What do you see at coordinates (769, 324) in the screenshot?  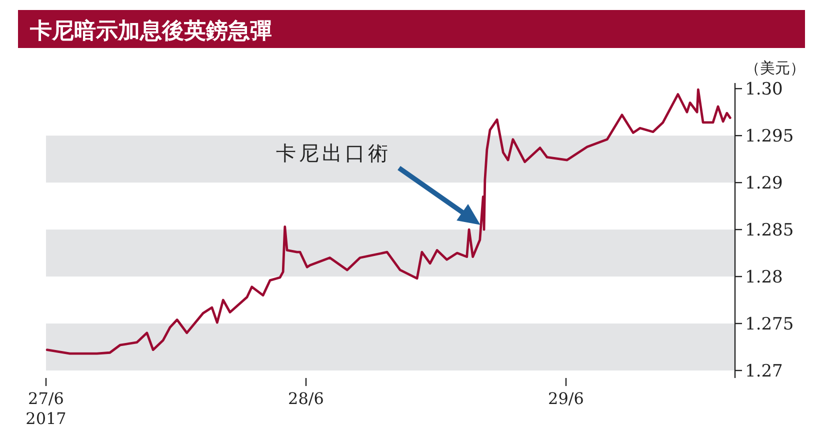 I see `y-tick-label: 1.275` at bounding box center [769, 324].